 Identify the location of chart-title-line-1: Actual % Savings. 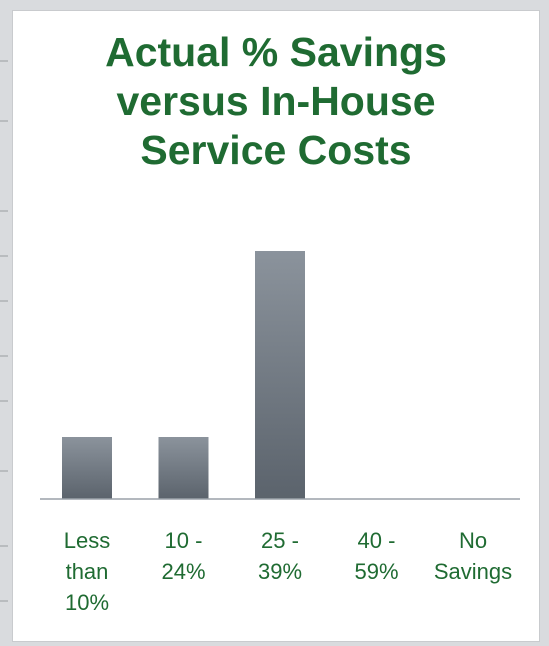
(276, 52).